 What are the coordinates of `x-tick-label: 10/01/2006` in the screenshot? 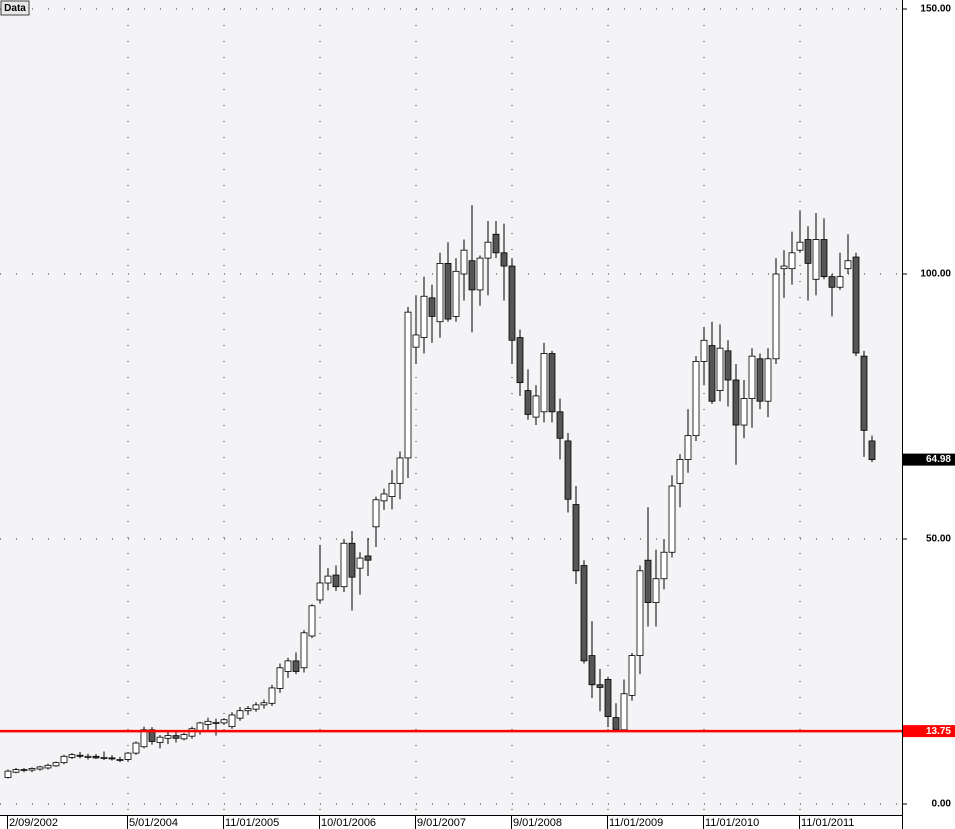 It's located at (348, 823).